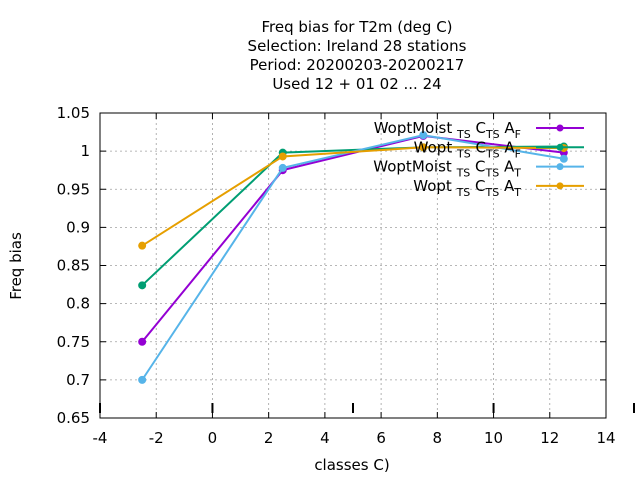 The height and width of the screenshot is (480, 640). Describe the element at coordinates (78, 380) in the screenshot. I see `y-tick-label: 0.7` at that location.